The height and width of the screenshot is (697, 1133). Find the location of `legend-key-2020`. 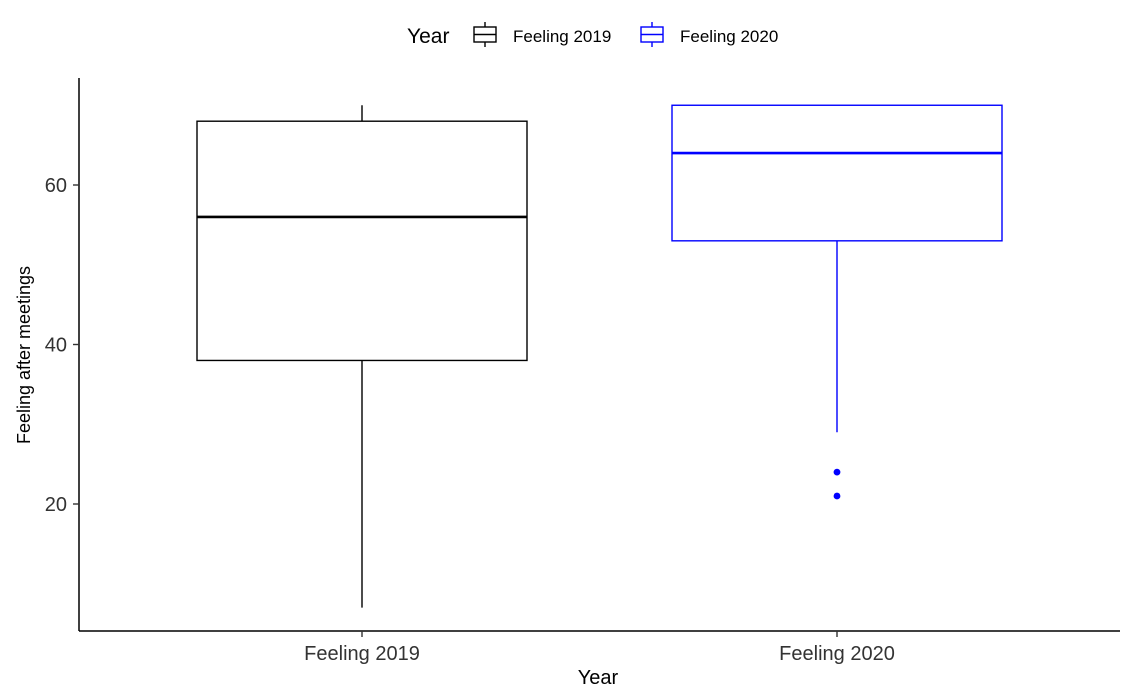

legend-key-2020 is located at coordinates (652, 34).